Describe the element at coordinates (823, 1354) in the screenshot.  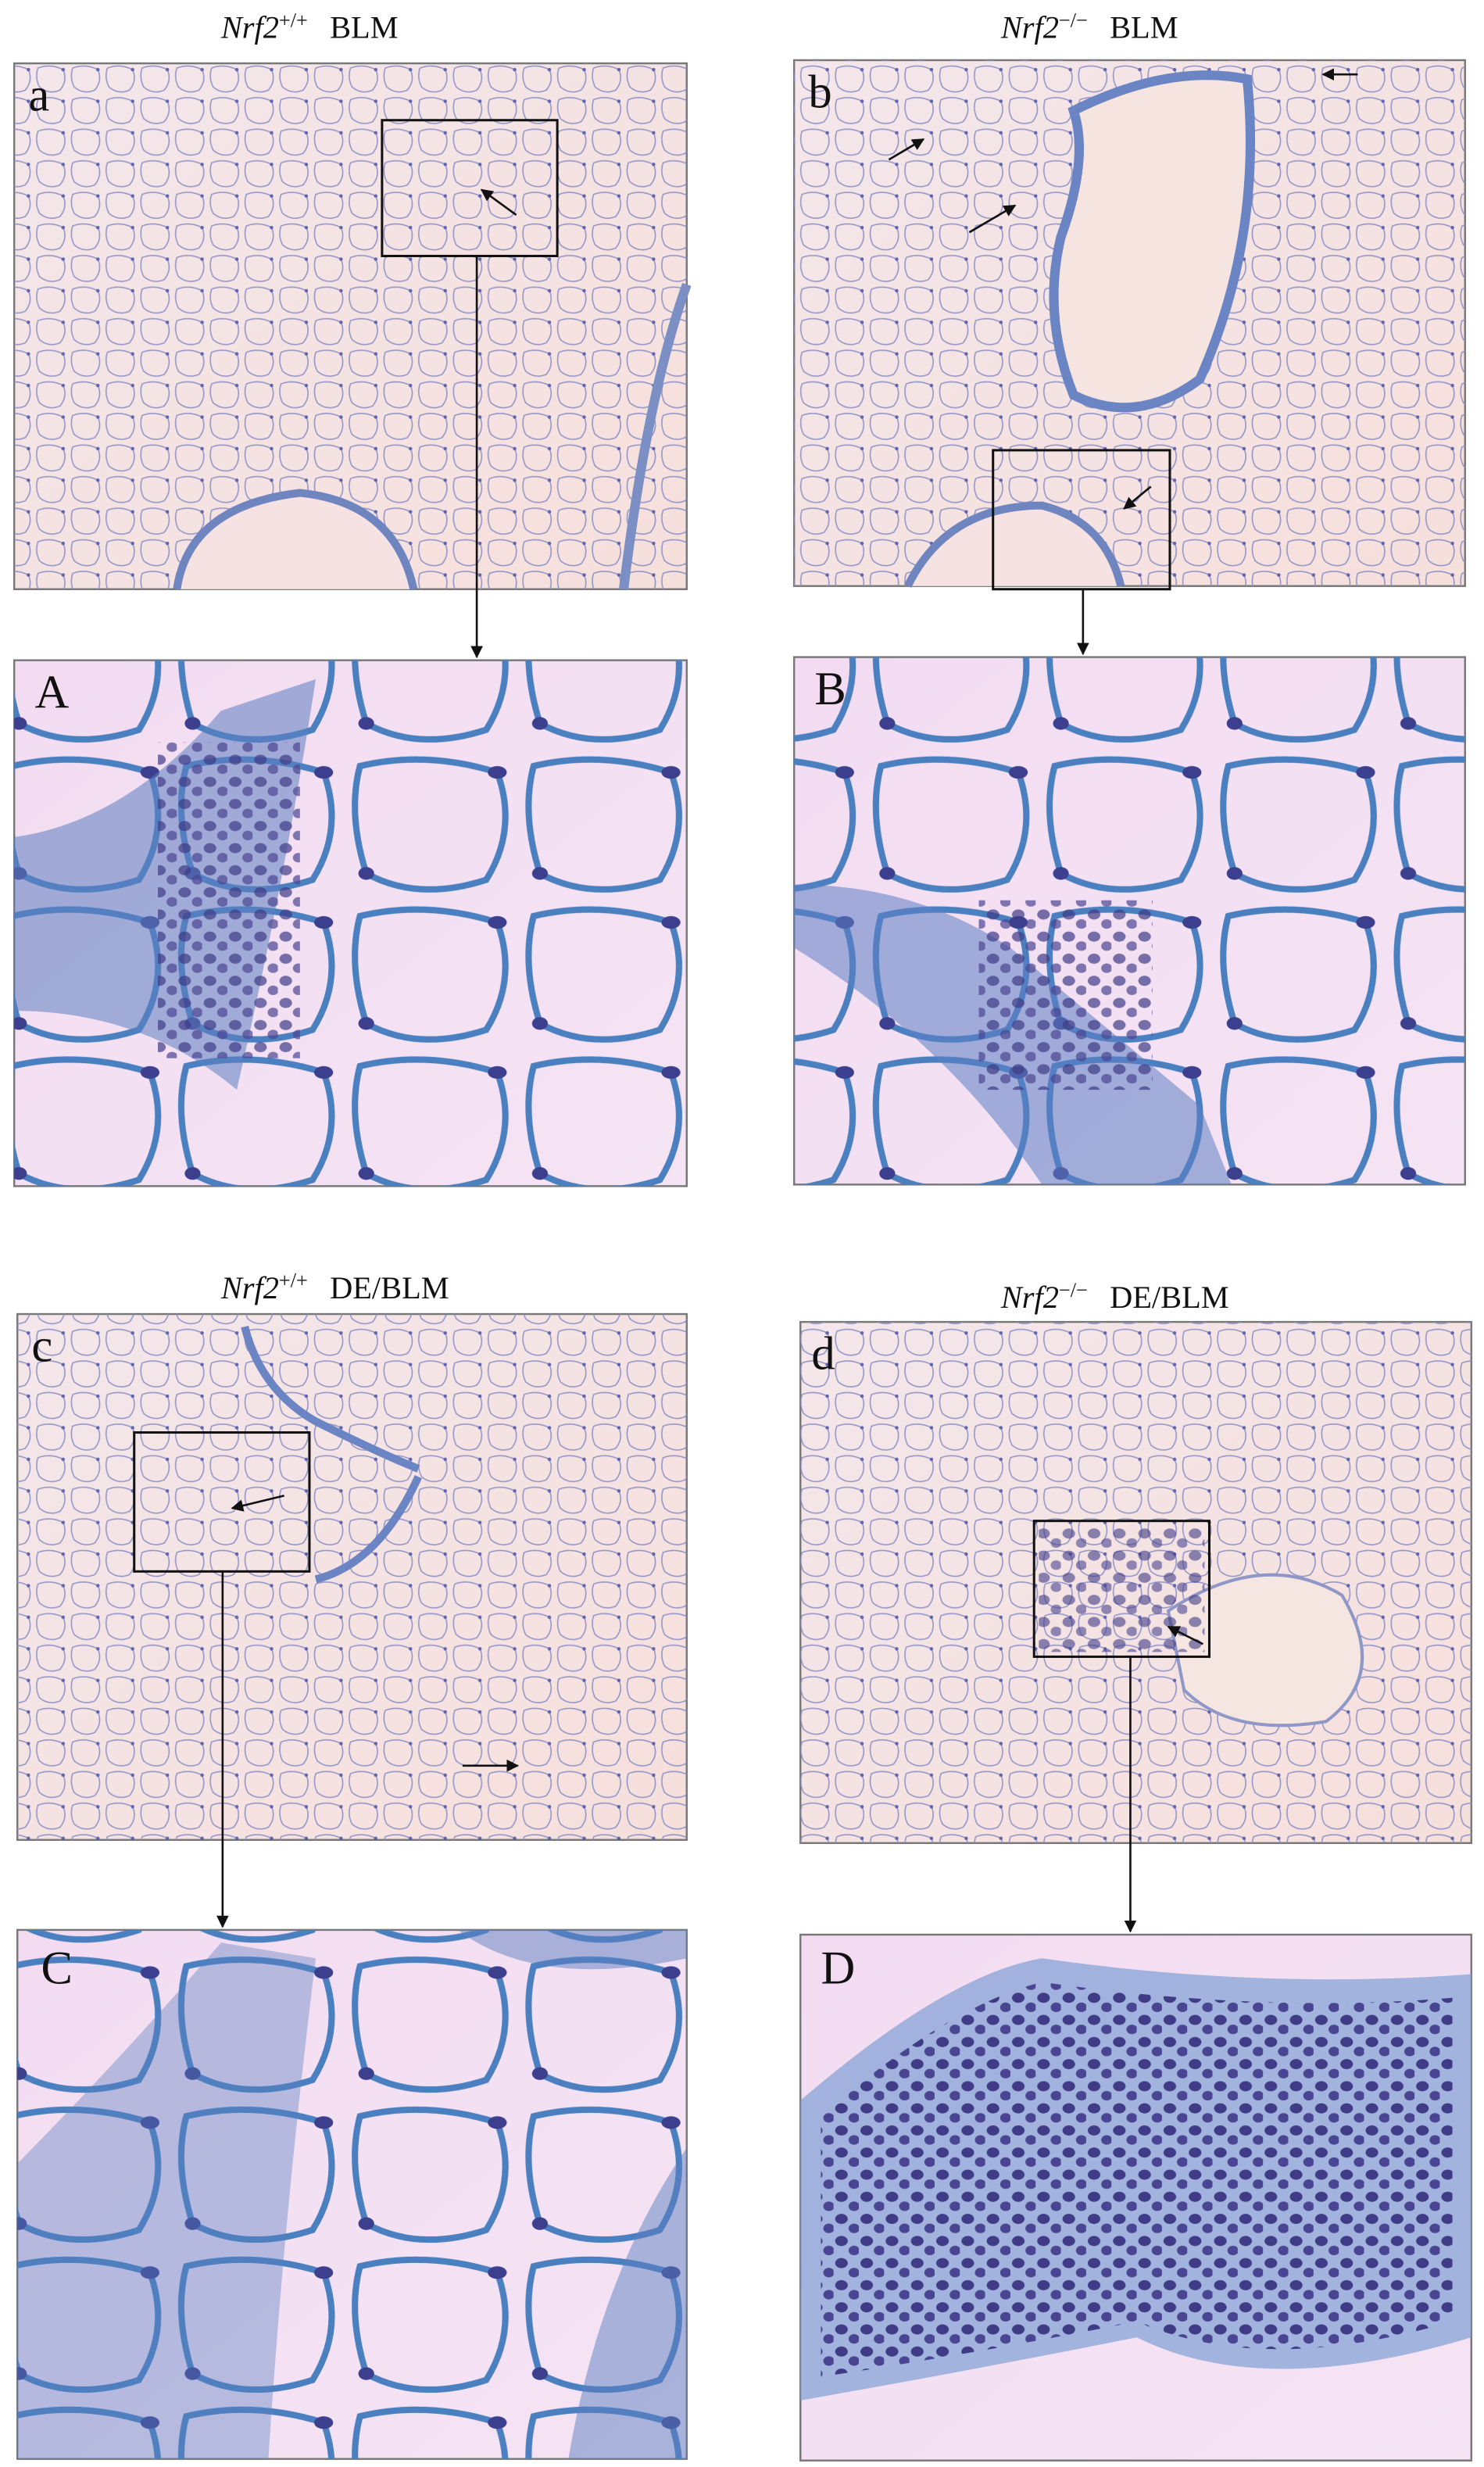
I see `panel-label: d` at that location.